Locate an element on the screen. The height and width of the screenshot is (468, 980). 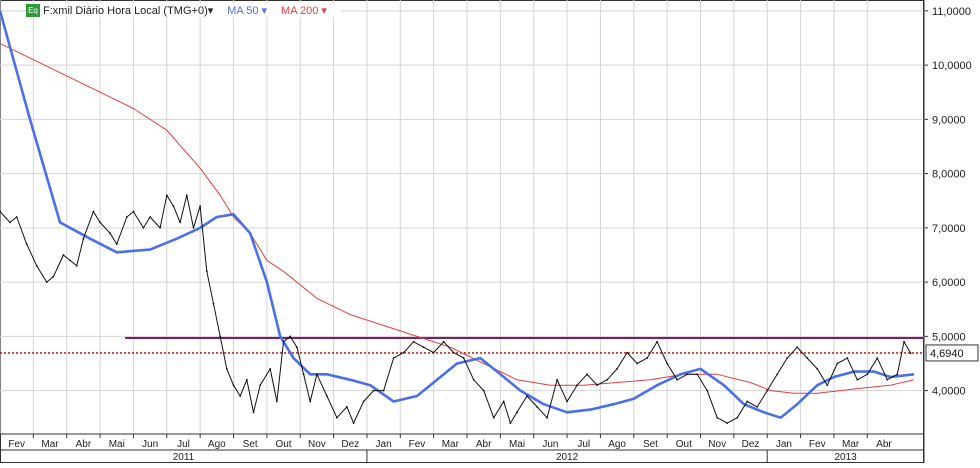
y-tick-label: 5,0000 is located at coordinates (949, 337).